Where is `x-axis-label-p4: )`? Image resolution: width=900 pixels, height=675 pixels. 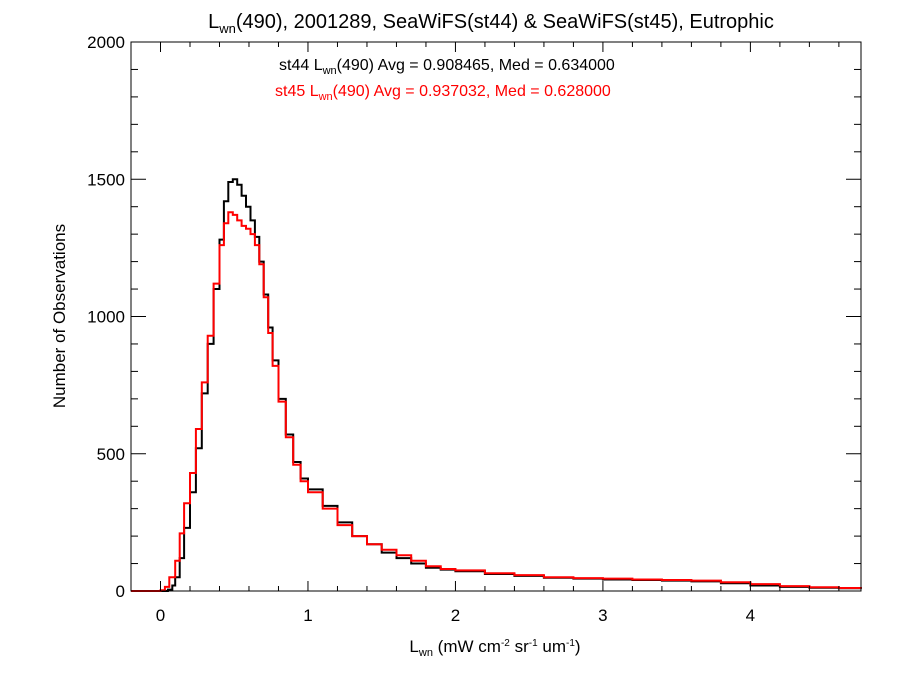 x-axis-label-p4: ) is located at coordinates (578, 646).